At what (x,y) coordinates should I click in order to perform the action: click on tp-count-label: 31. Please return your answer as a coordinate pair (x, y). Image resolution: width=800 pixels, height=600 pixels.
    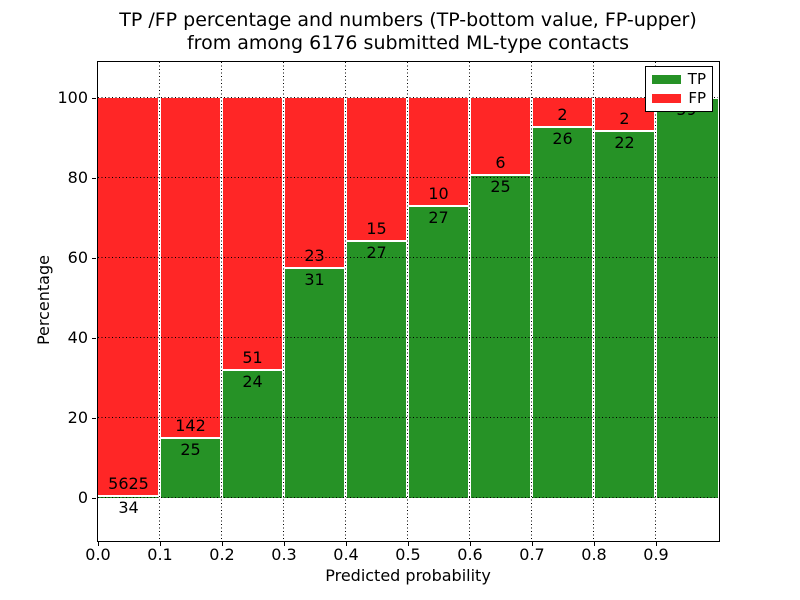
    Looking at the image, I should click on (314, 279).